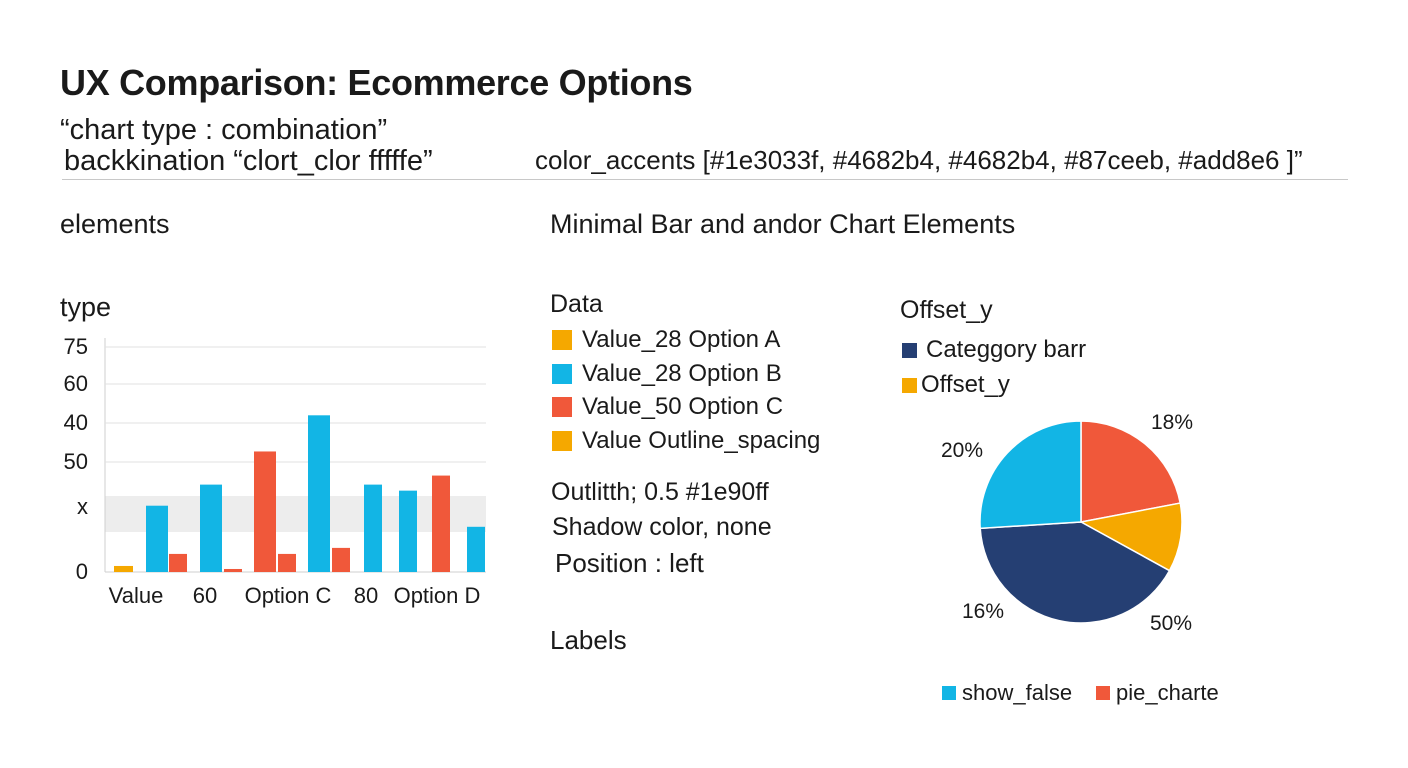 This screenshot has height=768, width=1408. I want to click on x-tick-label: Option C, so click(288, 595).